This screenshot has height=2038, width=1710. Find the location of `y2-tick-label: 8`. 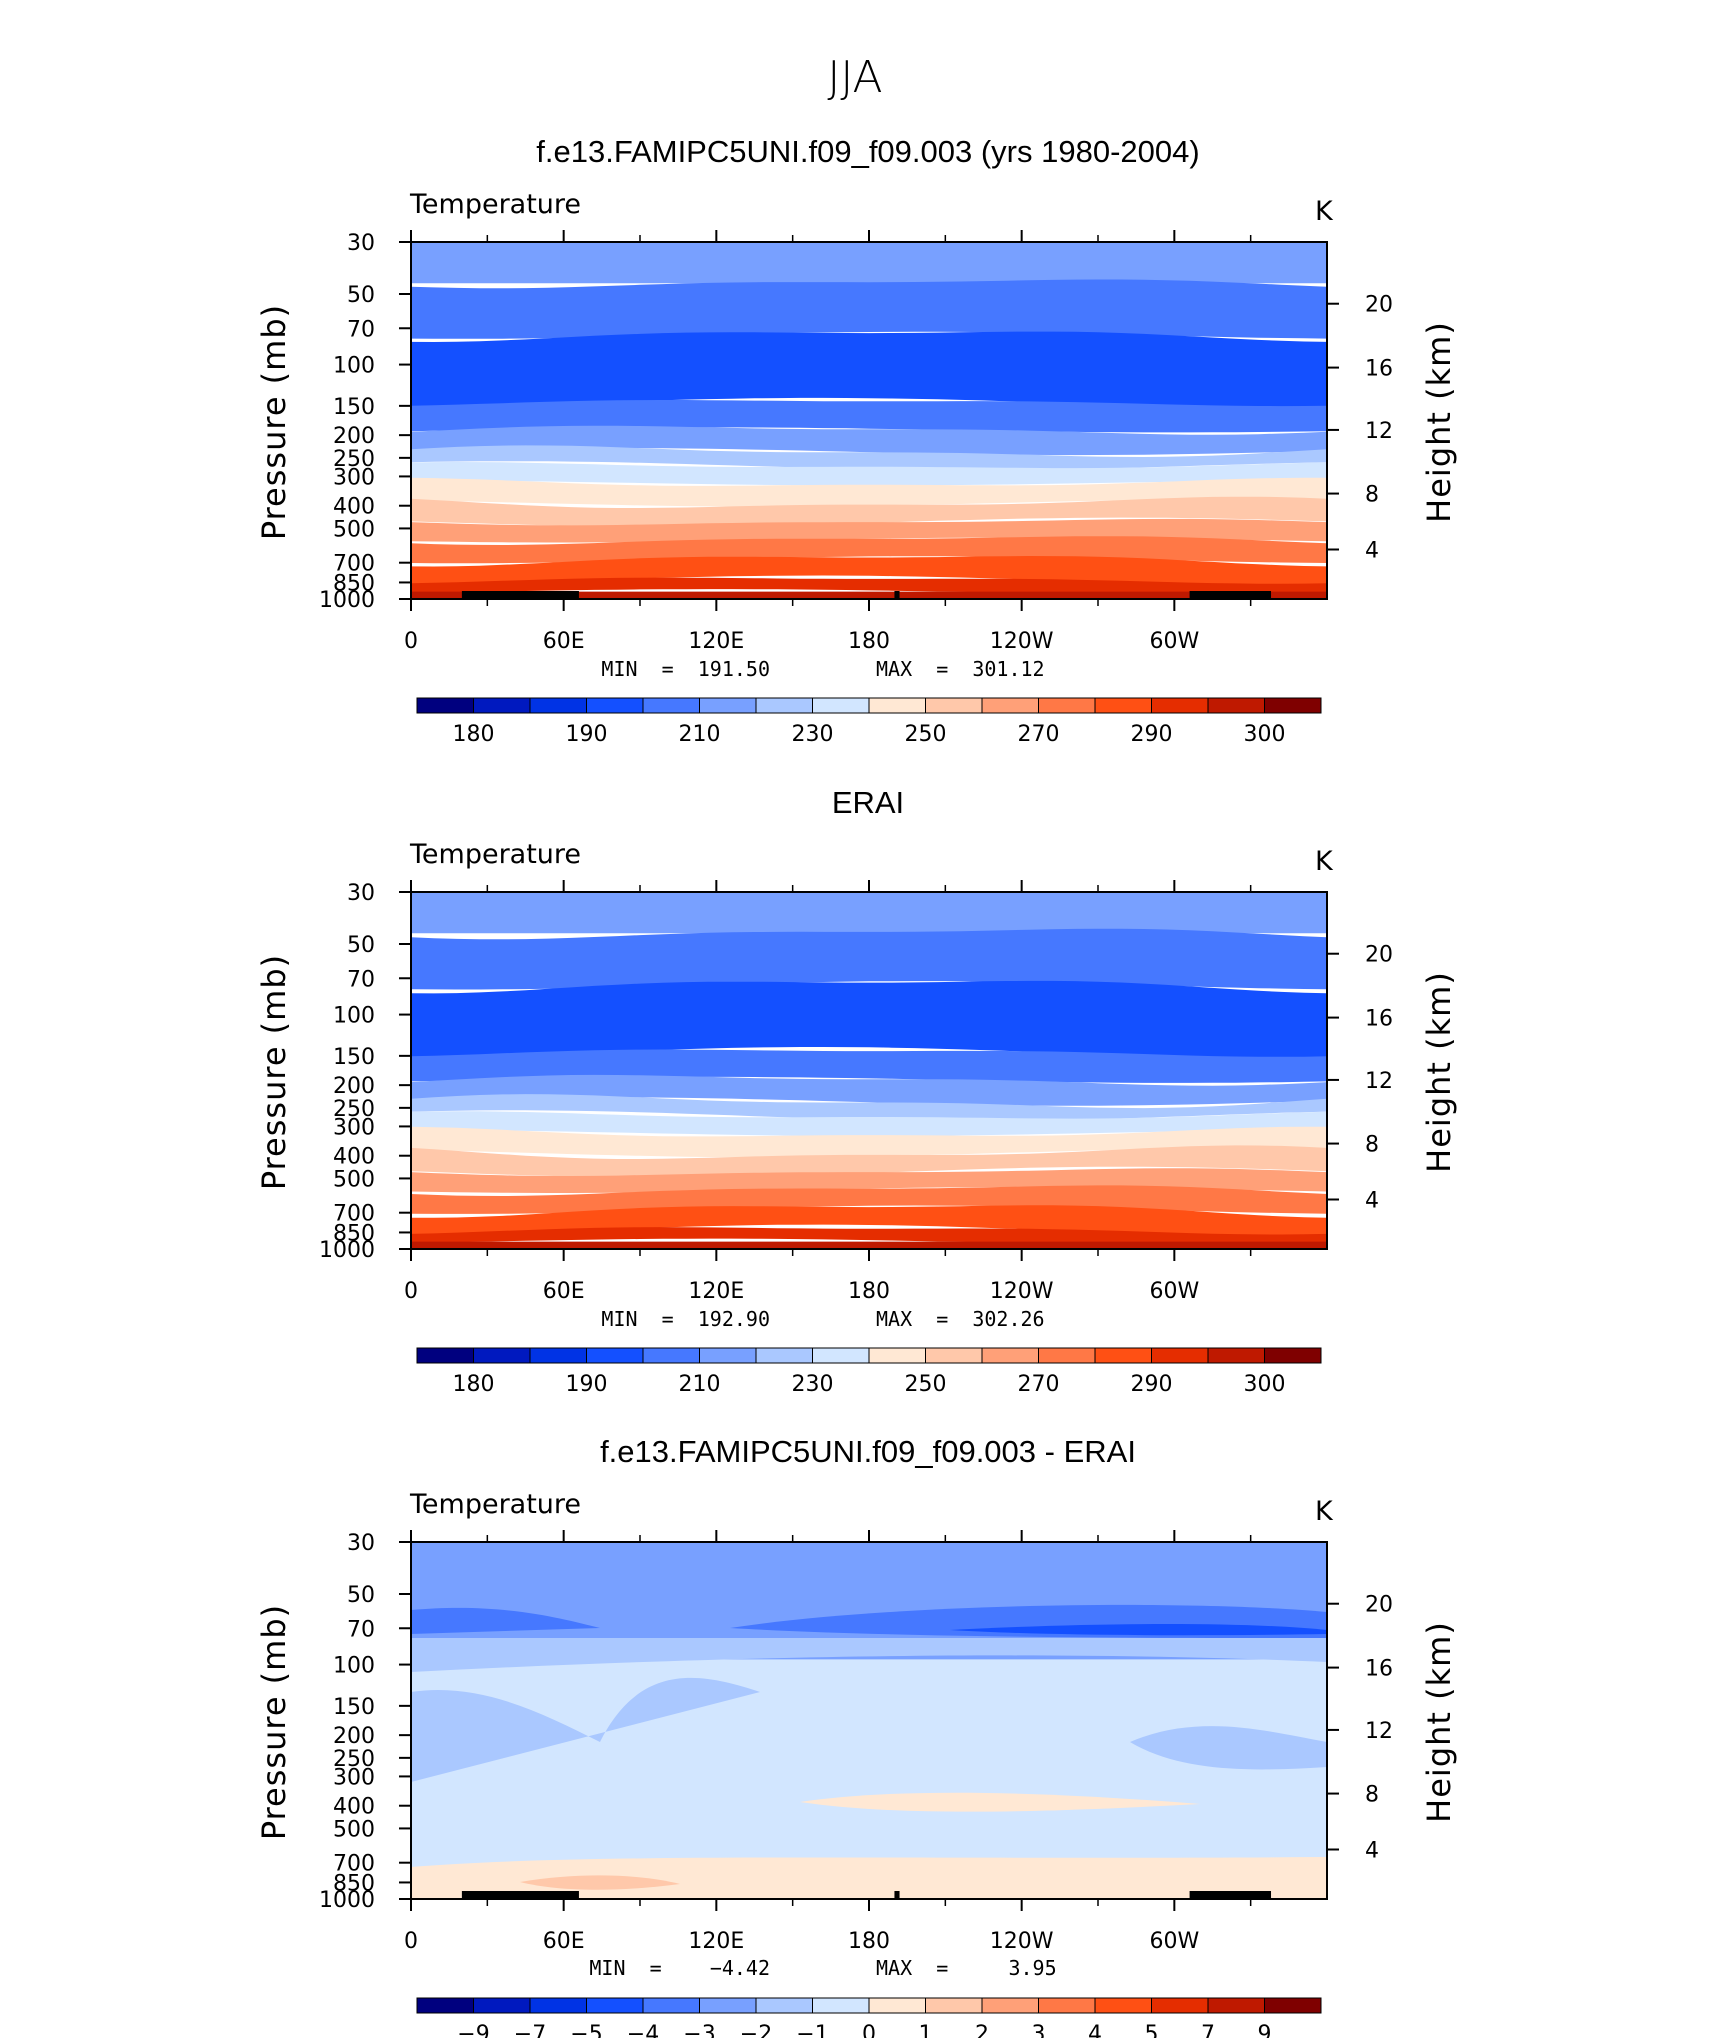

y2-tick-label: 8 is located at coordinates (1372, 1795).